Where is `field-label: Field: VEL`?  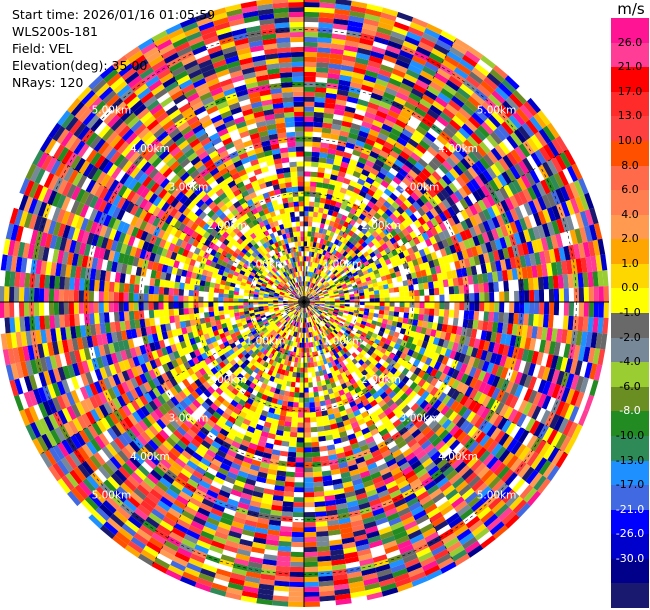 field-label: Field: VEL is located at coordinates (113, 48).